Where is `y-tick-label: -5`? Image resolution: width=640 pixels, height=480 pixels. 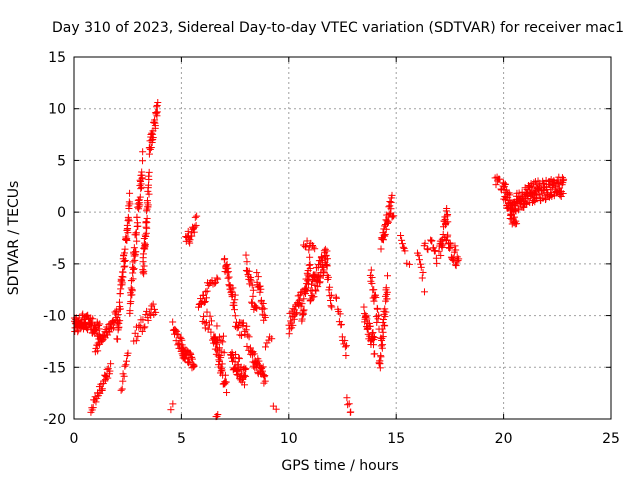 y-tick-label: -5 is located at coordinates (59, 265).